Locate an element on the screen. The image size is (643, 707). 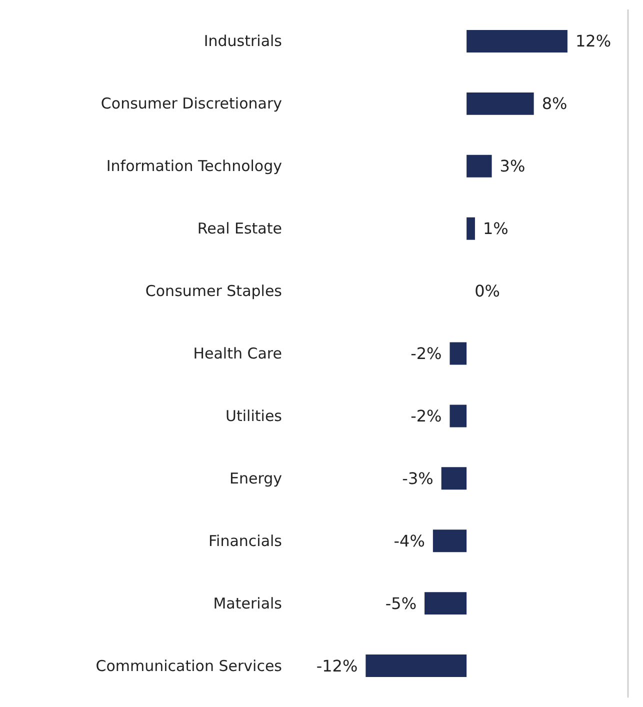
data-label: 12% is located at coordinates (593, 41).